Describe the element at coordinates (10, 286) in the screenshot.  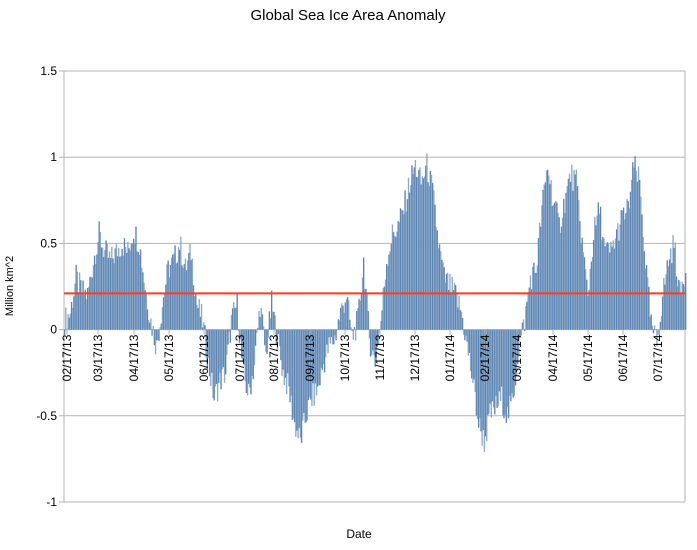
I see `y-axis-label: Million km^2` at that location.